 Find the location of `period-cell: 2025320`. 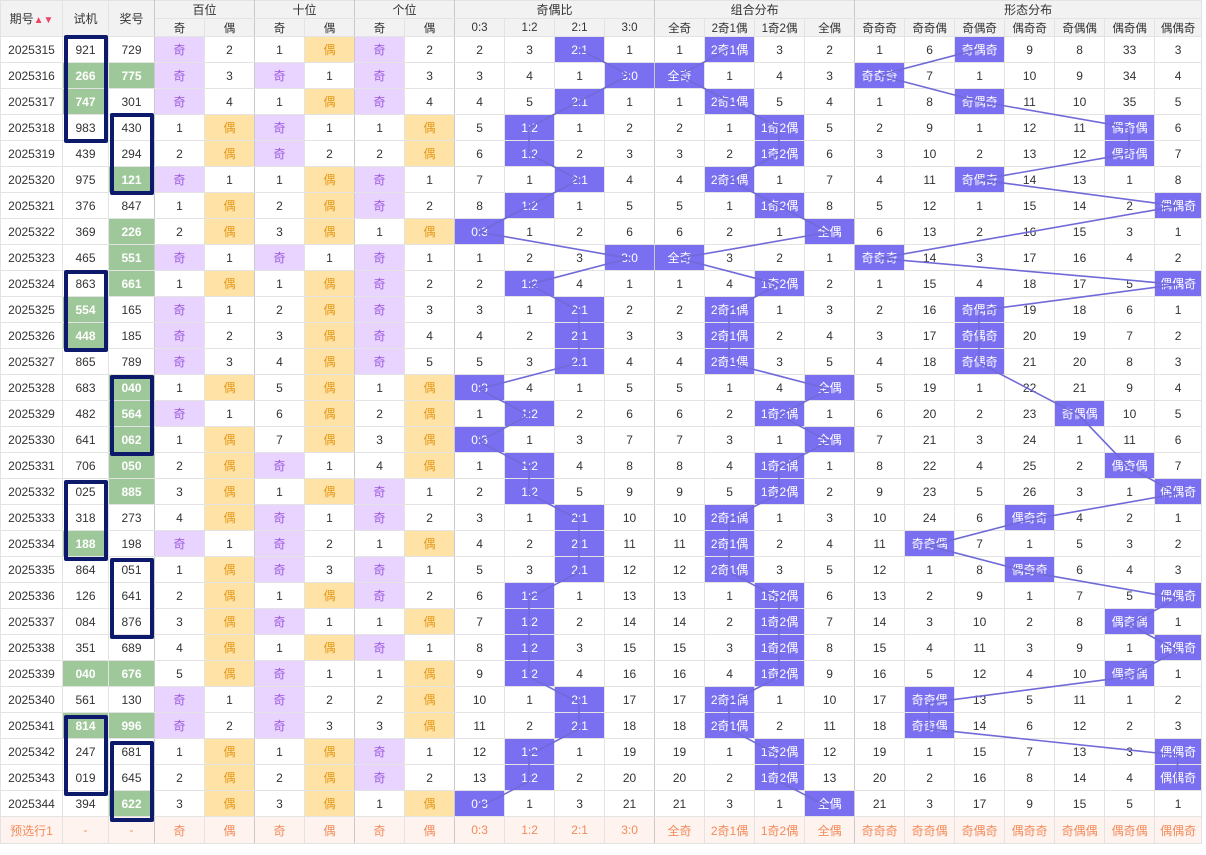

period-cell: 2025320 is located at coordinates (31, 179).